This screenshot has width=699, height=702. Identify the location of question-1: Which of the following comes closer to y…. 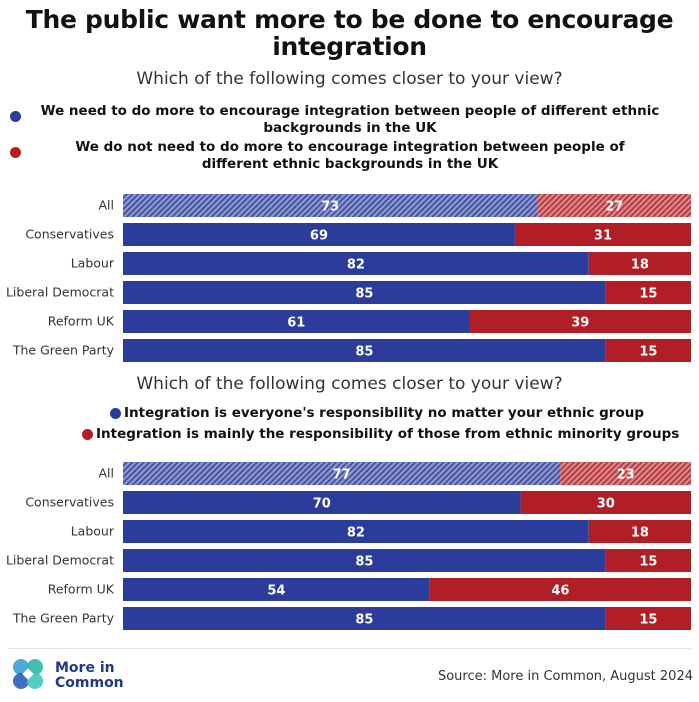
(349, 79).